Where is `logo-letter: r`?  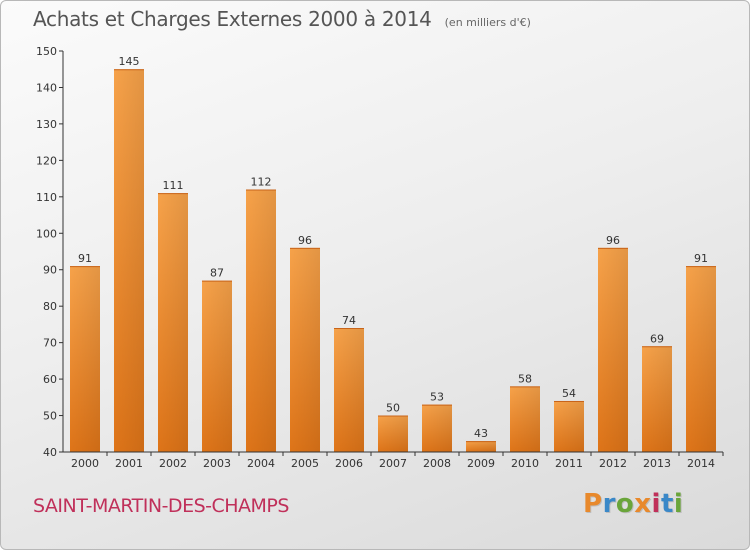 logo-letter: r is located at coordinates (609, 504).